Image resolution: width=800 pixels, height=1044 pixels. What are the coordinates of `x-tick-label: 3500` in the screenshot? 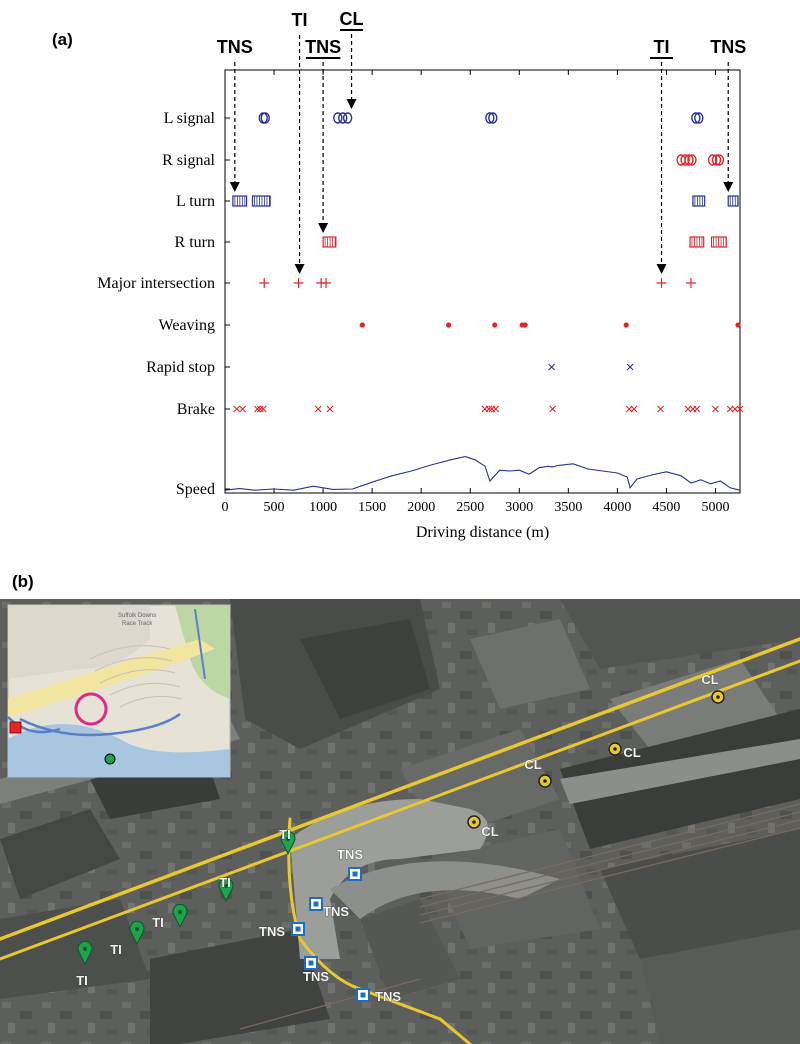 It's located at (568, 507).